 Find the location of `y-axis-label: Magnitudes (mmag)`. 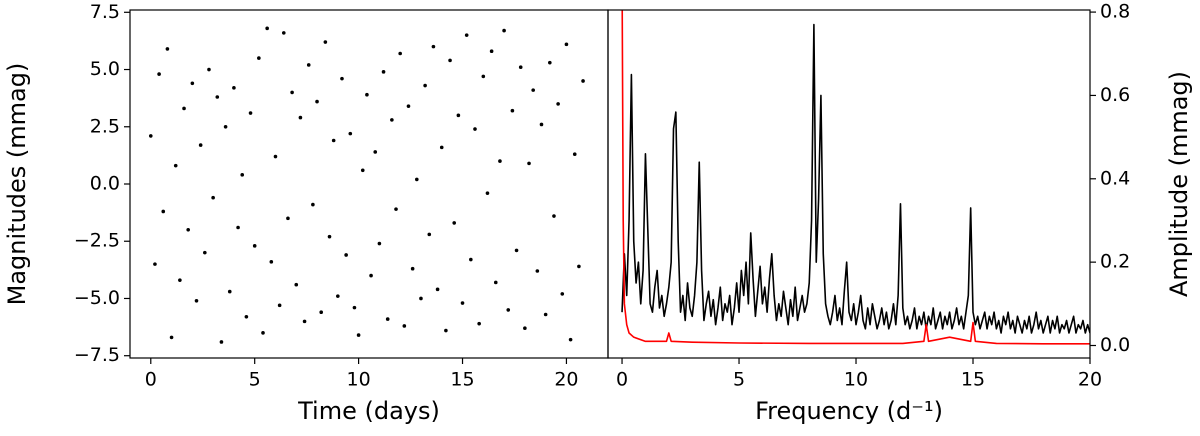

y-axis-label: Magnitudes (mmag) is located at coordinates (17, 184).